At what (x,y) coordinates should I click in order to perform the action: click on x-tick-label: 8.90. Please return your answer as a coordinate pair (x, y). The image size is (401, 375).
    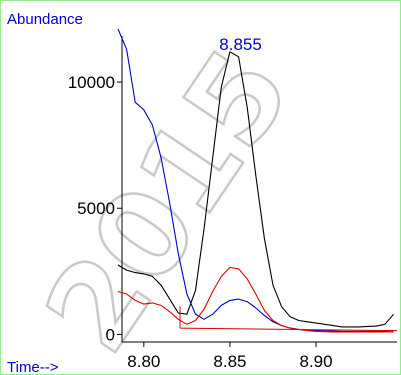
    Looking at the image, I should click on (316, 361).